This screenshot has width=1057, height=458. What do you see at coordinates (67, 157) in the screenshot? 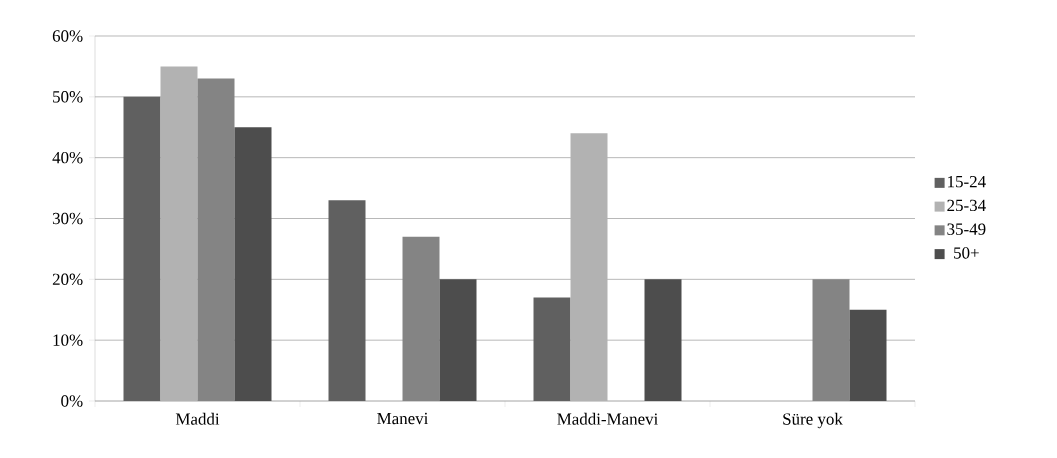
I see `y-tick-label: 40%` at bounding box center [67, 157].